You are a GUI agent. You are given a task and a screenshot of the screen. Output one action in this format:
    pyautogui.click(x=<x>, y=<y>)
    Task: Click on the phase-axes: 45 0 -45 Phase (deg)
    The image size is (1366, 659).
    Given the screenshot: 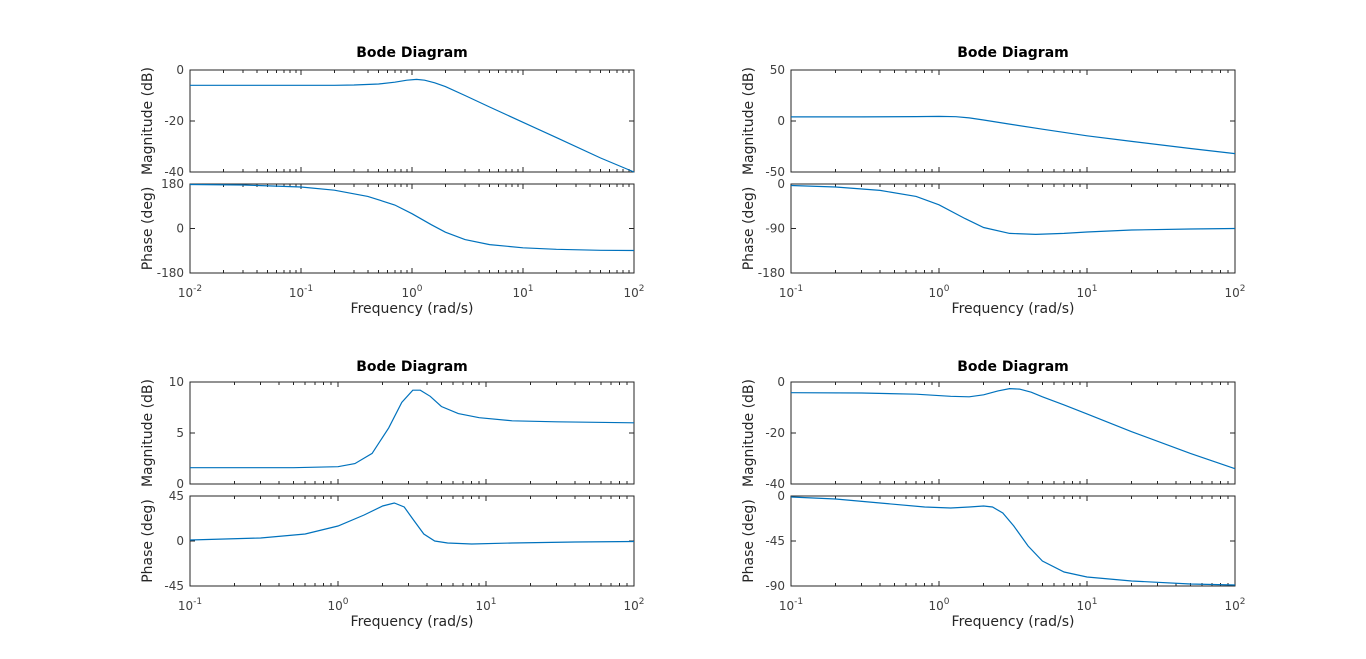 What is the action you would take?
    pyautogui.click(x=387, y=541)
    